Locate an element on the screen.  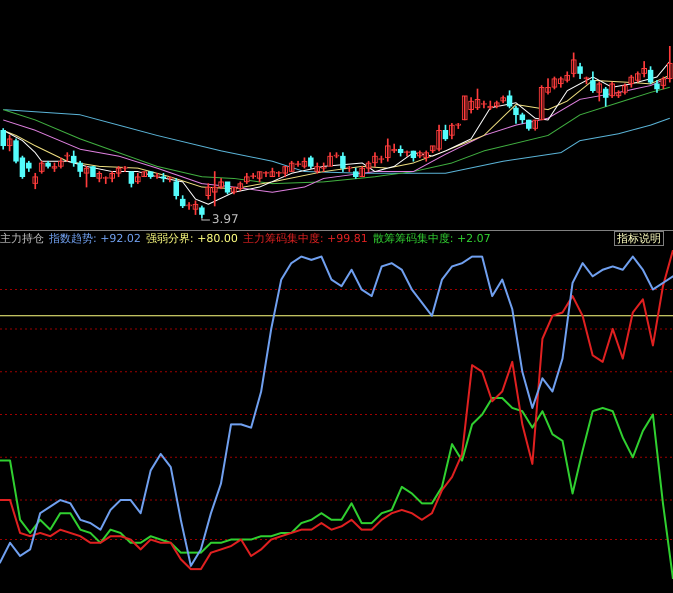
annotation: 3.97 is located at coordinates (225, 219).